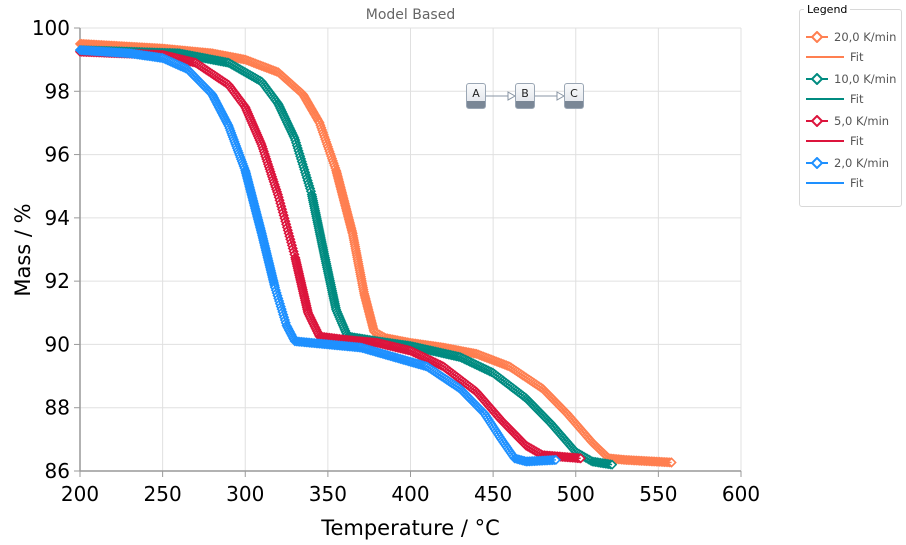  I want to click on legend-item: 5,0 K/min, so click(847, 121).